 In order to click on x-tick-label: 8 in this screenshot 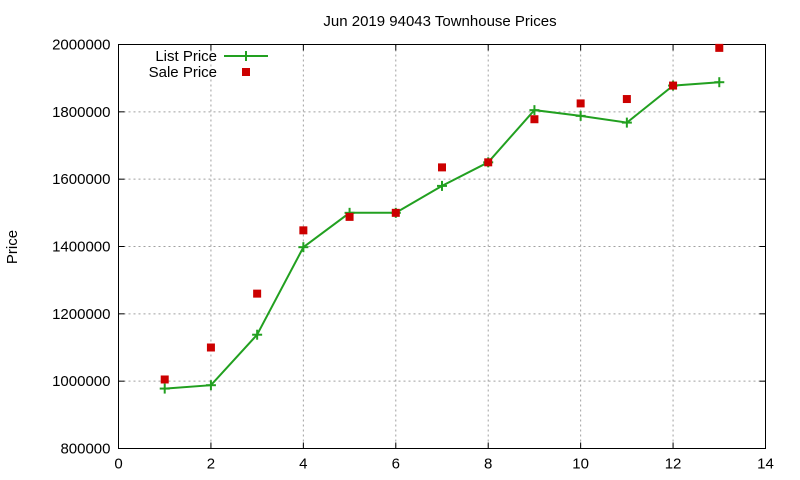, I will do `click(488, 464)`.